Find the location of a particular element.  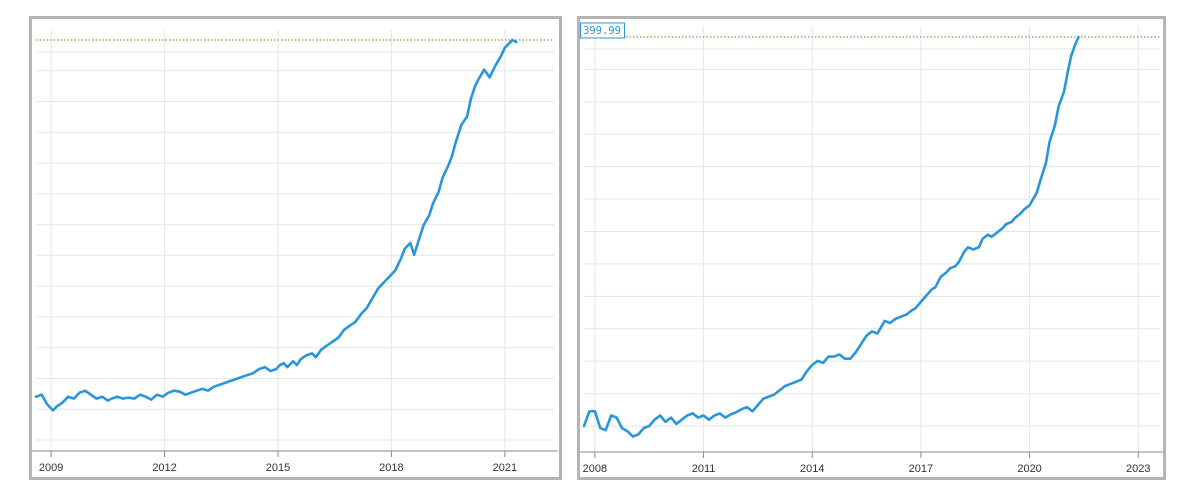

x-tick-label: 2009 is located at coordinates (51, 468).